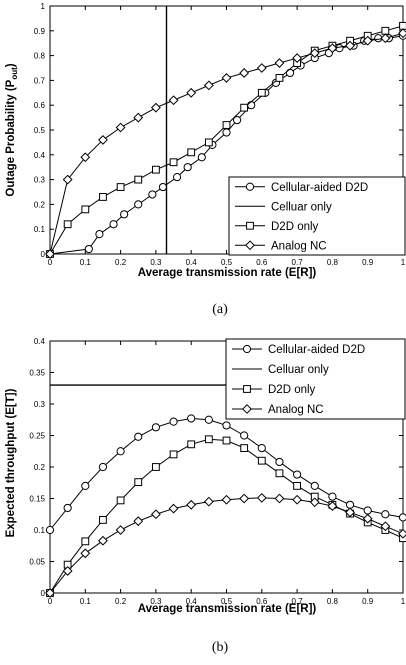 This screenshot has width=406, height=665. I want to click on y-tick-label: 0.25, so click(37, 436).